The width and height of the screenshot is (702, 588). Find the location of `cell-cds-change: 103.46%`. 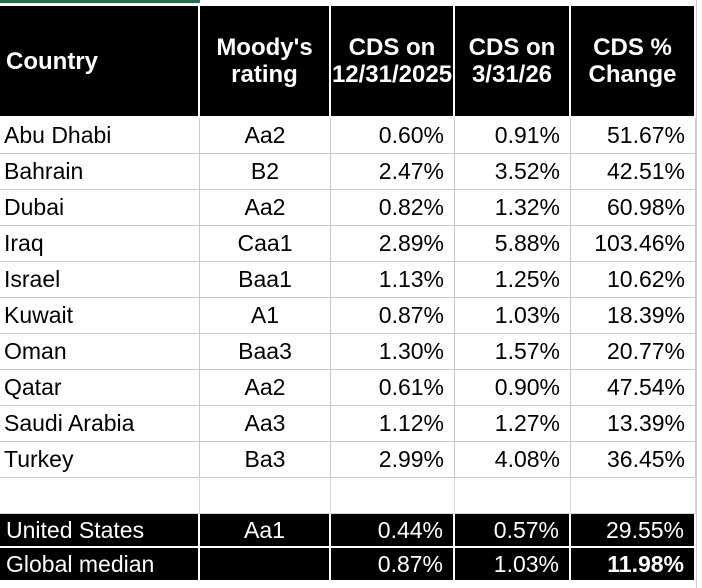

cell-cds-change: 103.46% is located at coordinates (633, 244).